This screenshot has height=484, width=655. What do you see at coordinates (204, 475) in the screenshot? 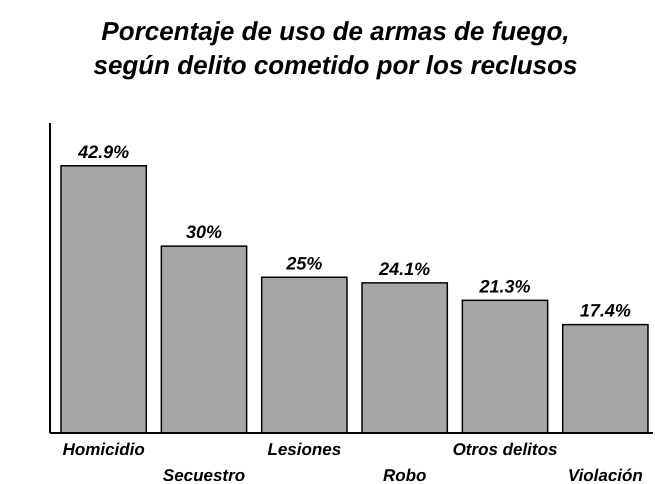
I see `x-tick-label: Secuestro` at bounding box center [204, 475].